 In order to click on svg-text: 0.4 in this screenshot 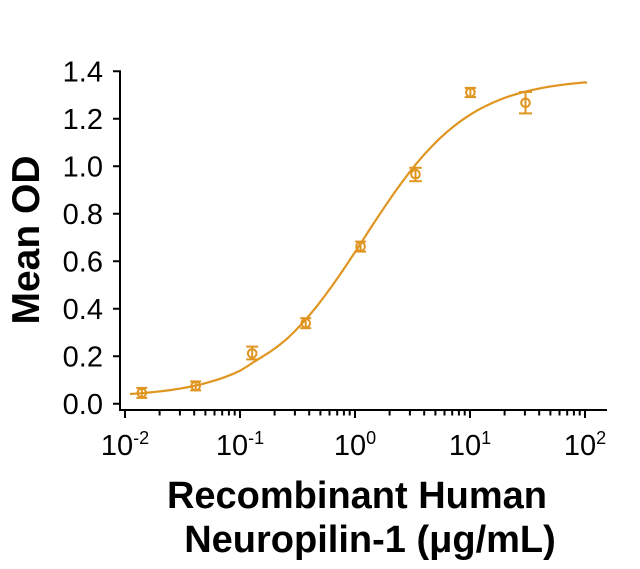, I will do `click(83, 310)`.